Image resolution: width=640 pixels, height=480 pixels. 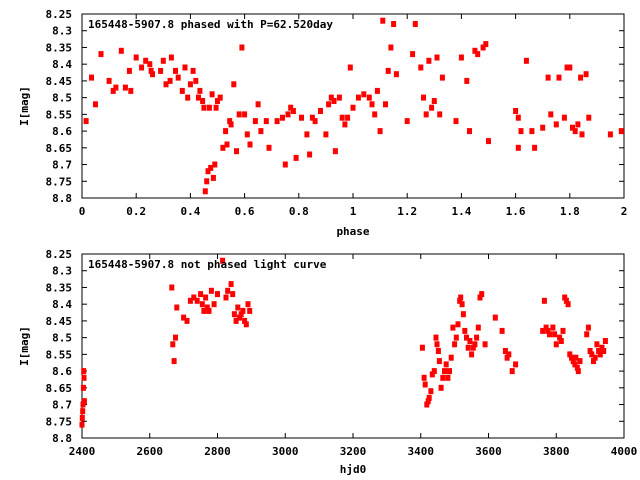 I want to click on phased-y-tick-label: 8.35, so click(x=59, y=47).